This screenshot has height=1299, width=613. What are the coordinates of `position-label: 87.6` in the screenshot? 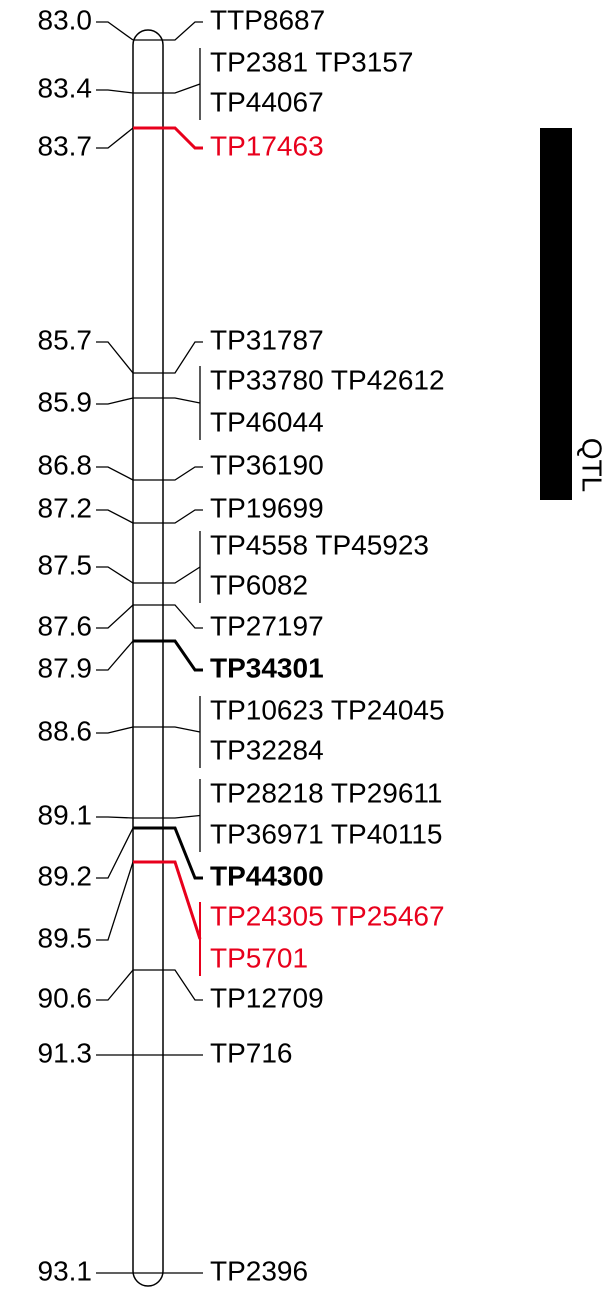 It's located at (65, 625).